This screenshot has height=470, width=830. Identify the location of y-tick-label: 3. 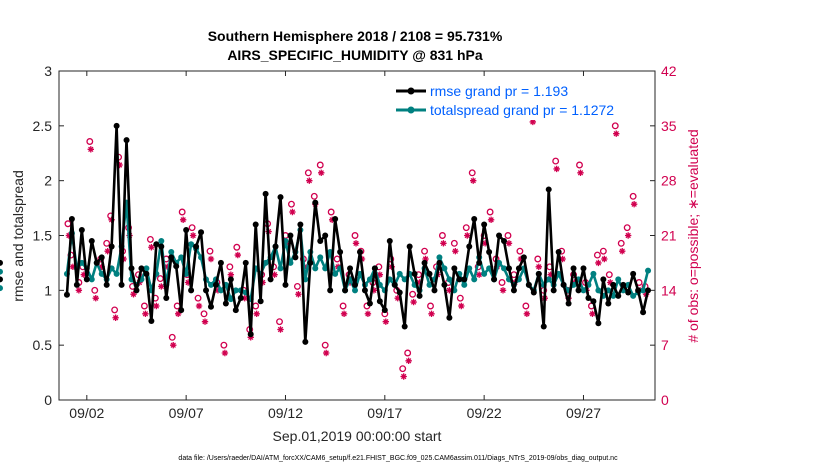
(48, 71).